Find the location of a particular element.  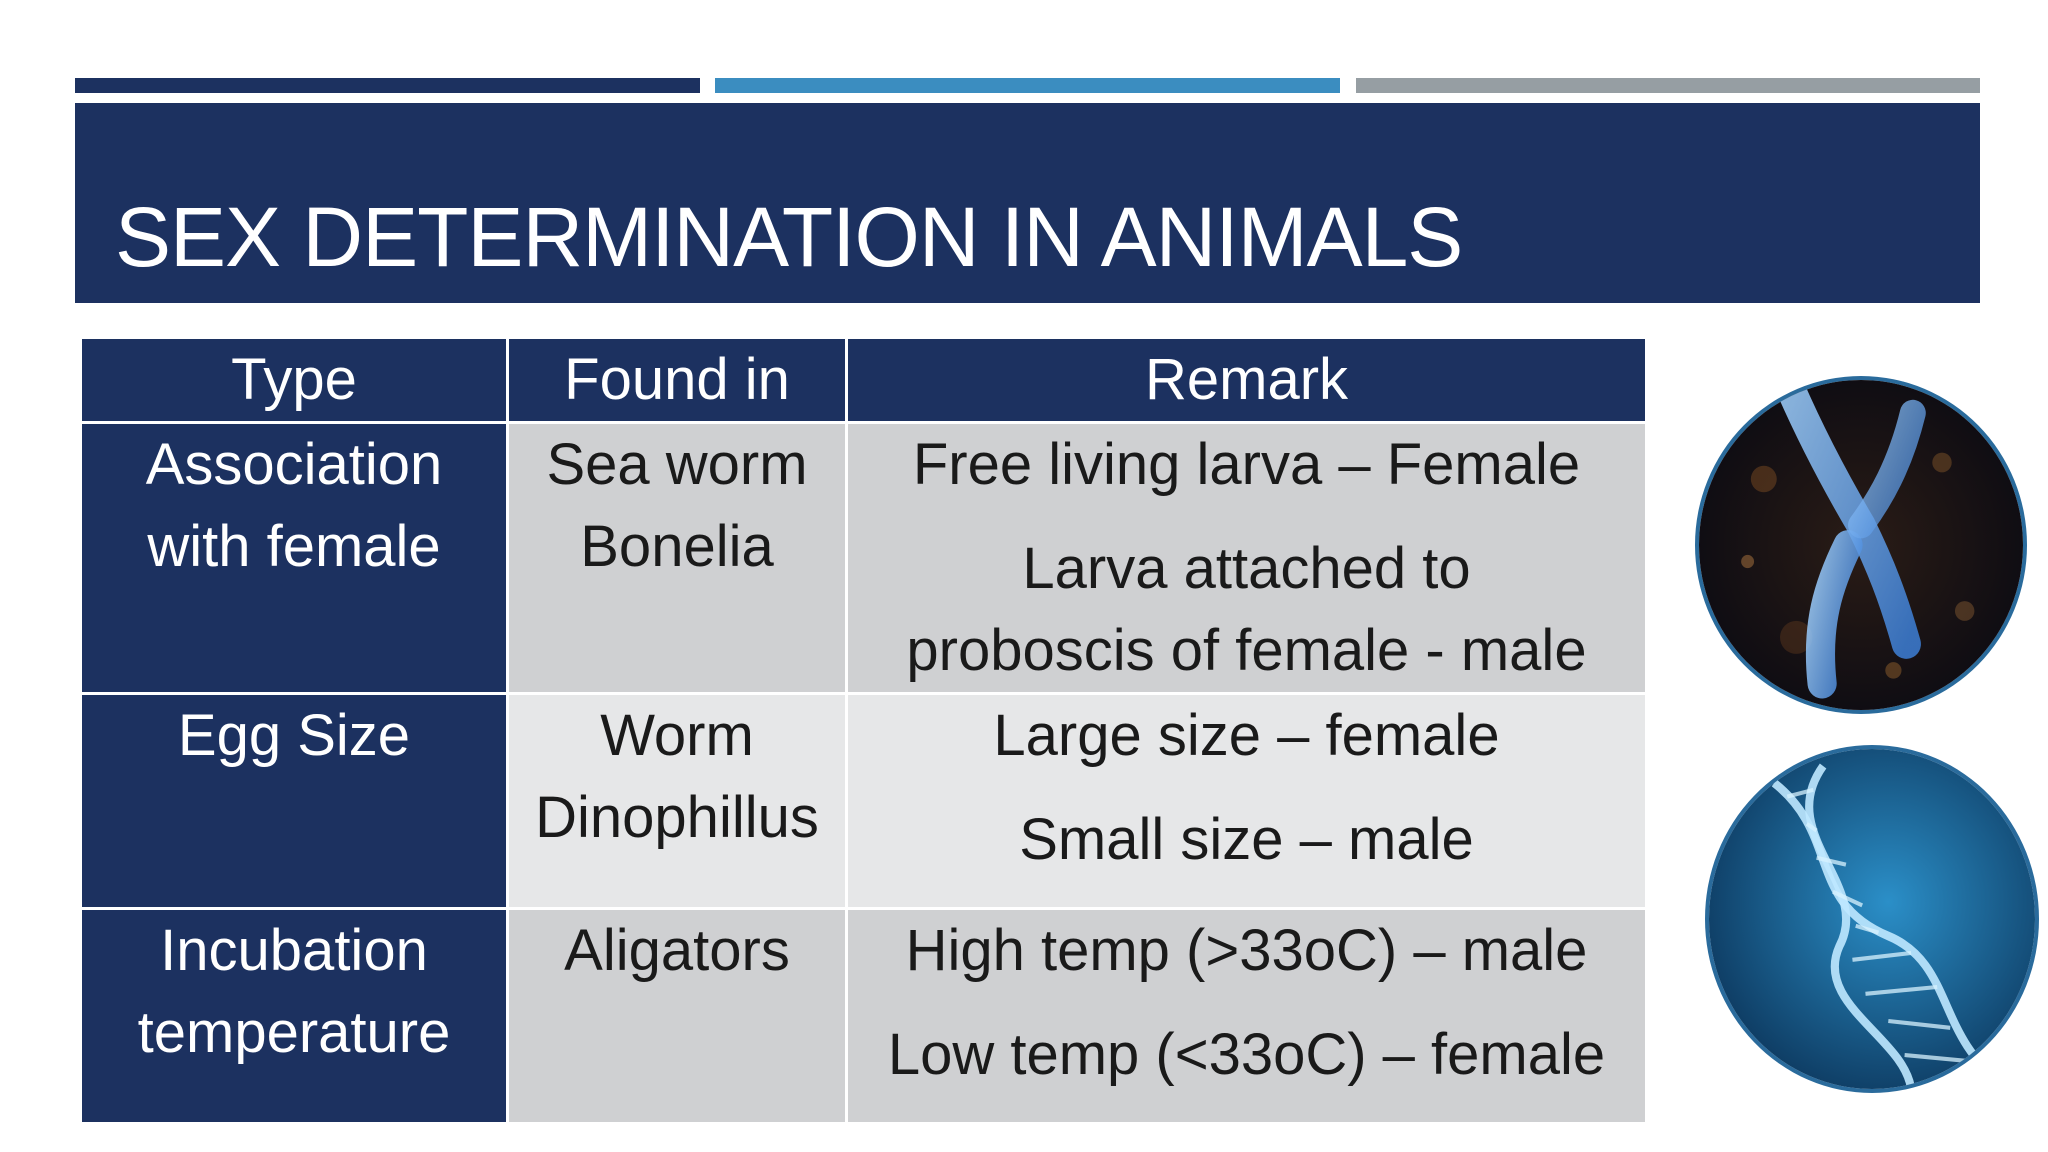

page-title: SEX DETERMINATION IN ANIMALS is located at coordinates (789, 237).